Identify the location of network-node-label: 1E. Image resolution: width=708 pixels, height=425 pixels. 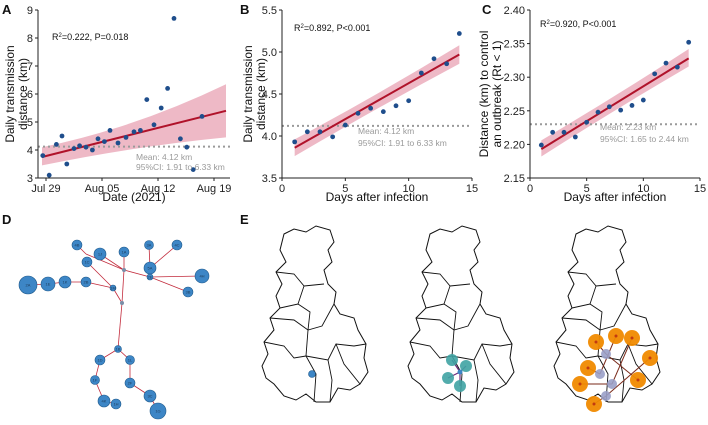
(48, 284).